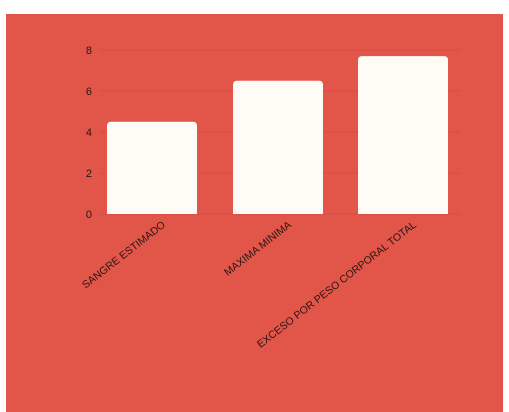 This screenshot has width=509, height=412. What do you see at coordinates (89, 133) in the screenshot?
I see `y-tick-label-4: 4` at bounding box center [89, 133].